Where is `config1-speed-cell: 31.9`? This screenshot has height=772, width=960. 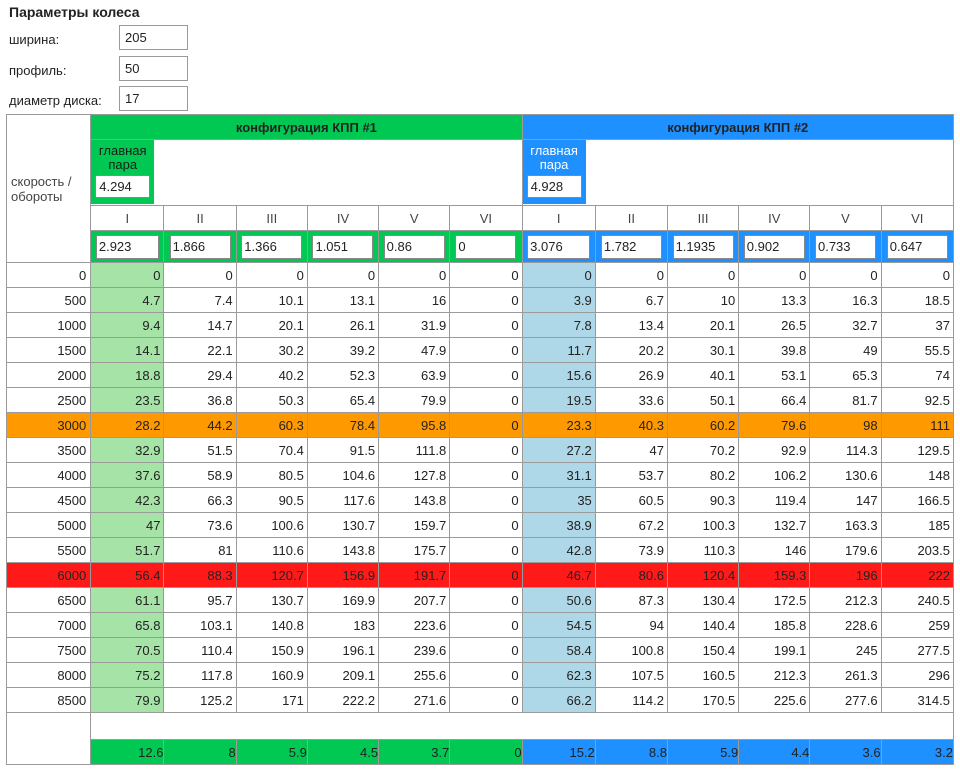 config1-speed-cell: 31.9 is located at coordinates (414, 325).